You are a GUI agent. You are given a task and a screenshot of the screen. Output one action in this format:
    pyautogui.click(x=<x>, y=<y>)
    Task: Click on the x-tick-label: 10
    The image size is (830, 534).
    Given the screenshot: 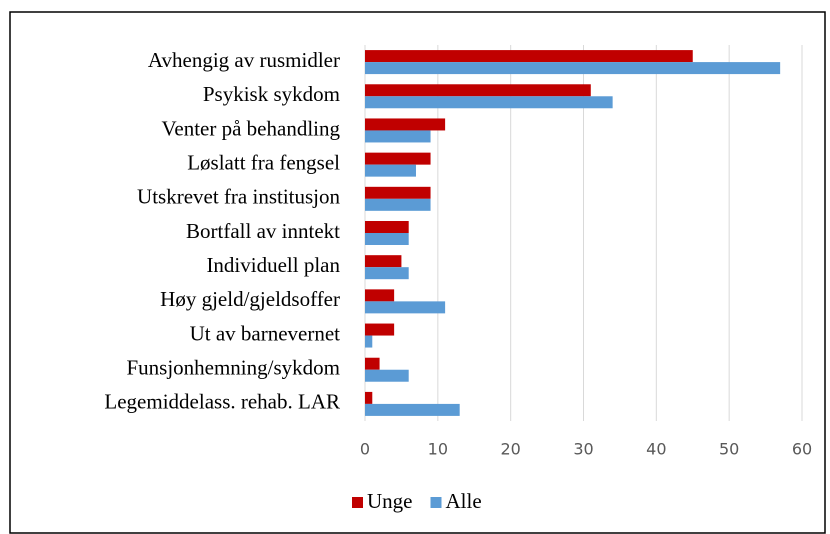 What is the action you would take?
    pyautogui.click(x=438, y=449)
    